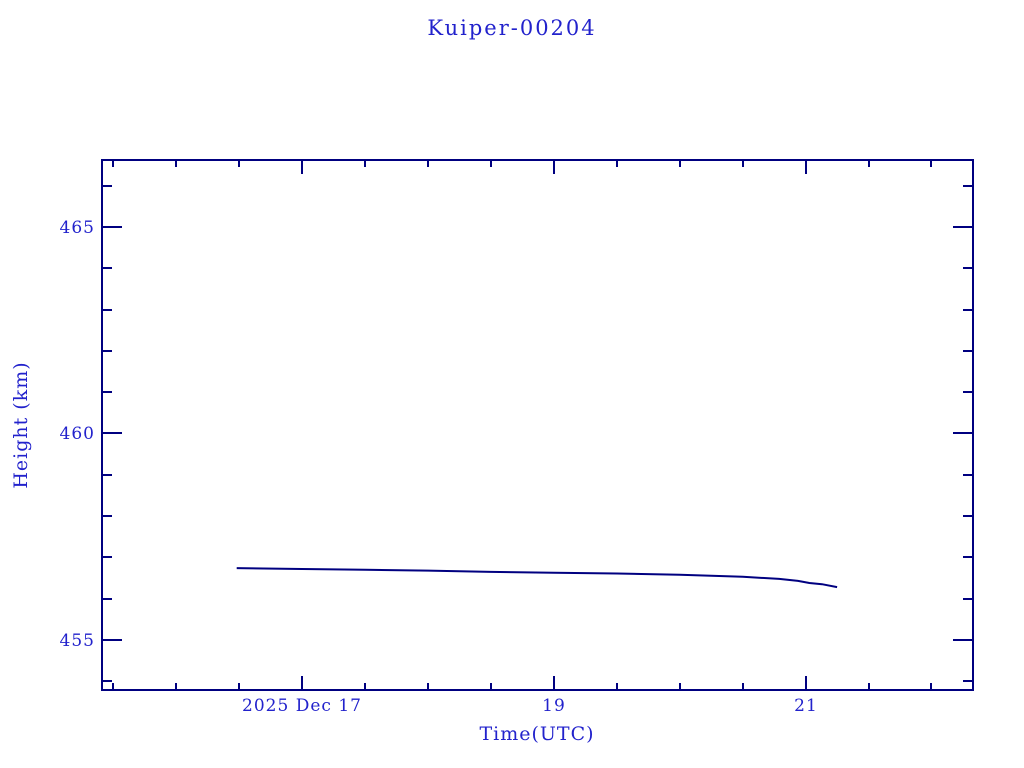  I want to click on x-tick-label: 21, so click(806, 706).